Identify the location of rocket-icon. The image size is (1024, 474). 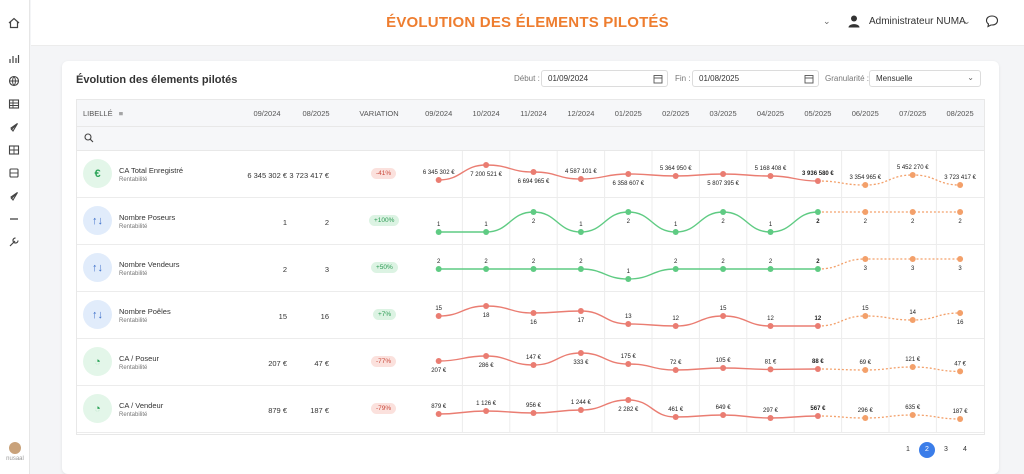
(14, 127).